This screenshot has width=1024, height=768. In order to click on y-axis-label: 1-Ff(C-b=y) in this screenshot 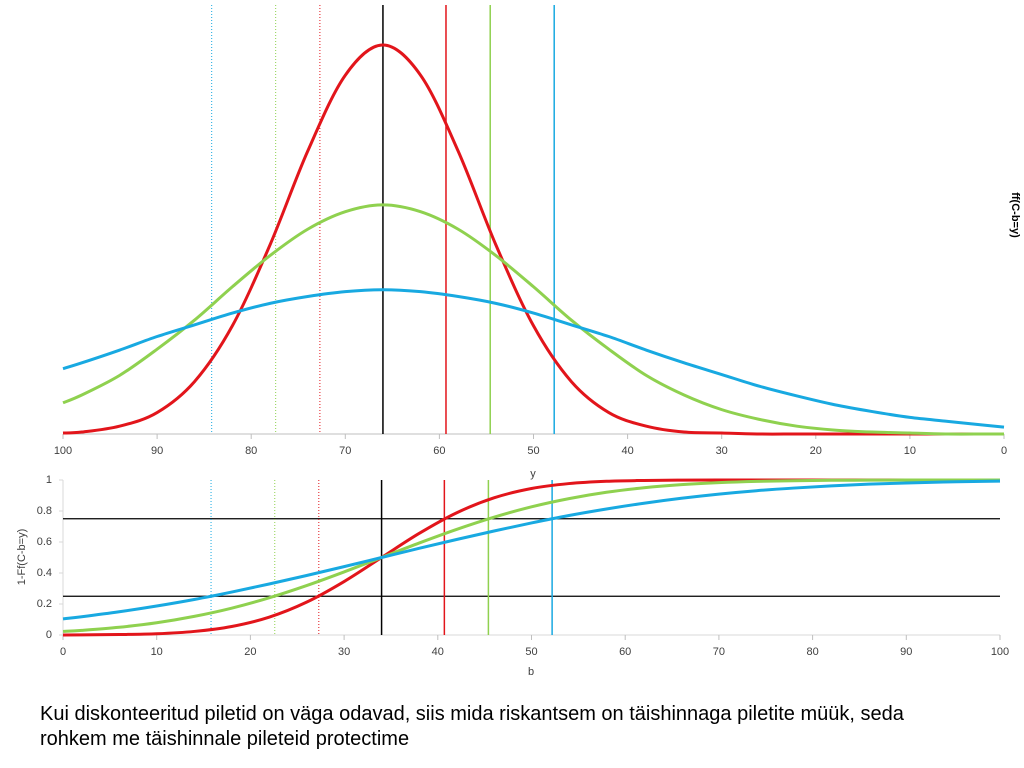, I will do `click(22, 557)`.